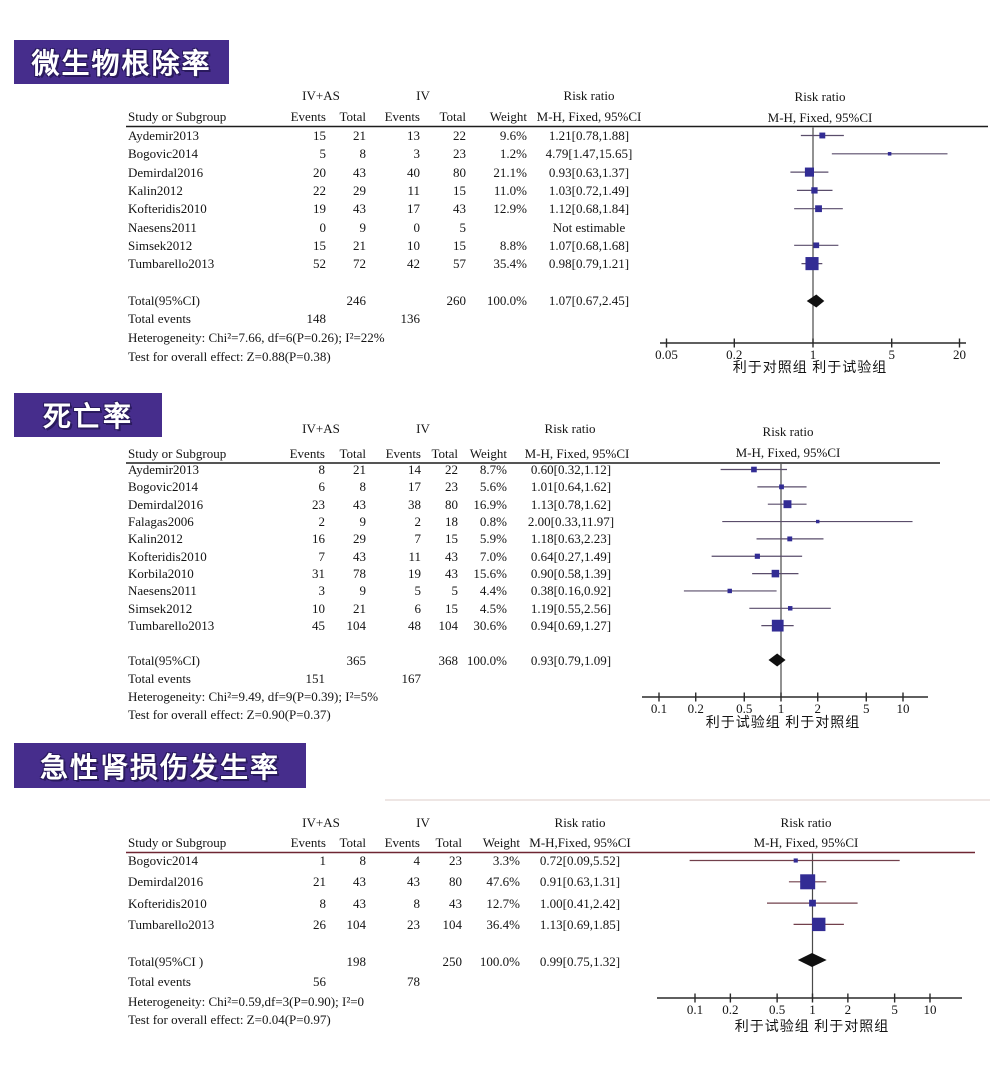 Image resolution: width=996 pixels, height=1071 pixels. What do you see at coordinates (88, 415) in the screenshot?
I see `section-title-banner: 死亡率` at bounding box center [88, 415].